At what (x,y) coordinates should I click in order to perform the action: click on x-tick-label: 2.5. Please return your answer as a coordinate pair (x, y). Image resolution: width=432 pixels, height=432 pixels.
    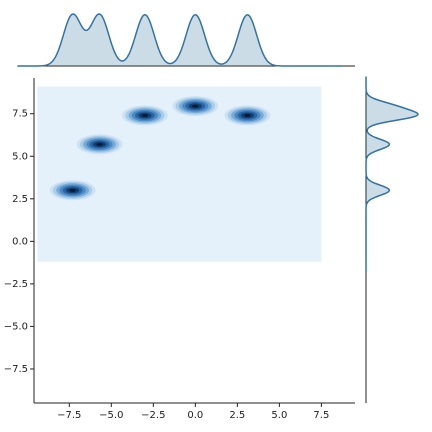
    Looking at the image, I should click on (237, 415).